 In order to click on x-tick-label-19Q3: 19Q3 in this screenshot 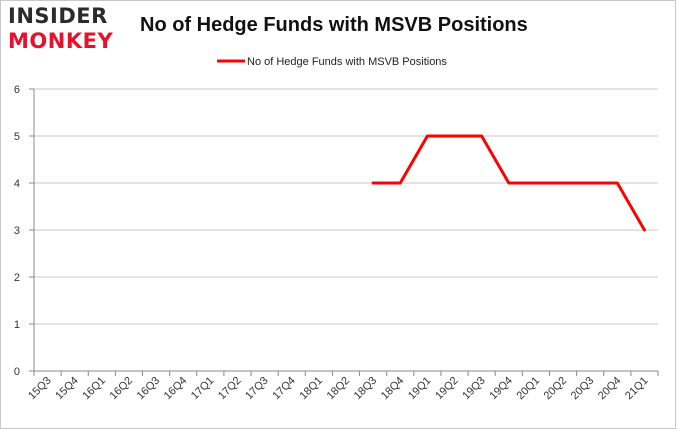, I will do `click(474, 389)`.